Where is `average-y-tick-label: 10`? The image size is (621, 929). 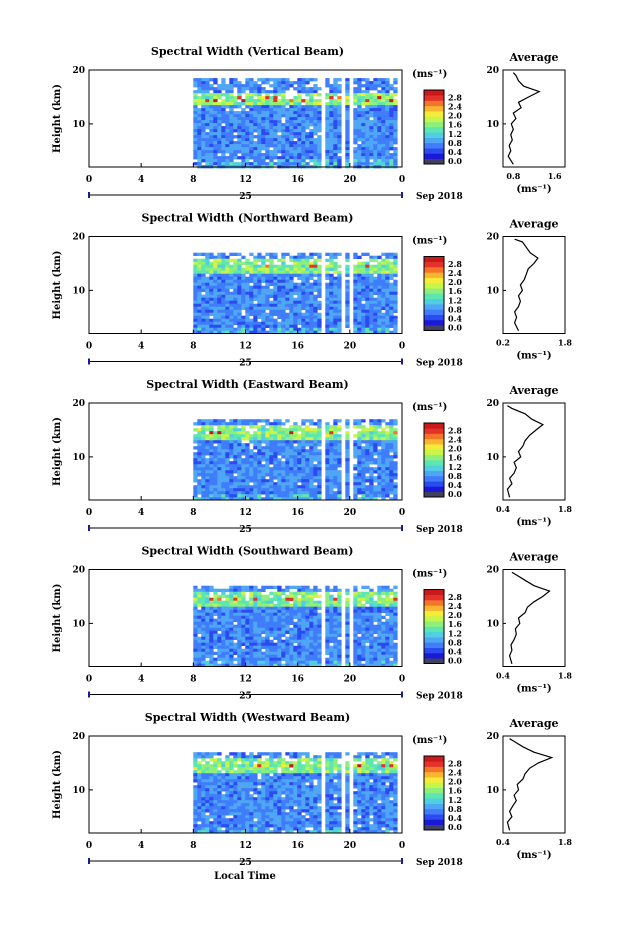
average-y-tick-label: 10 is located at coordinates (492, 125).